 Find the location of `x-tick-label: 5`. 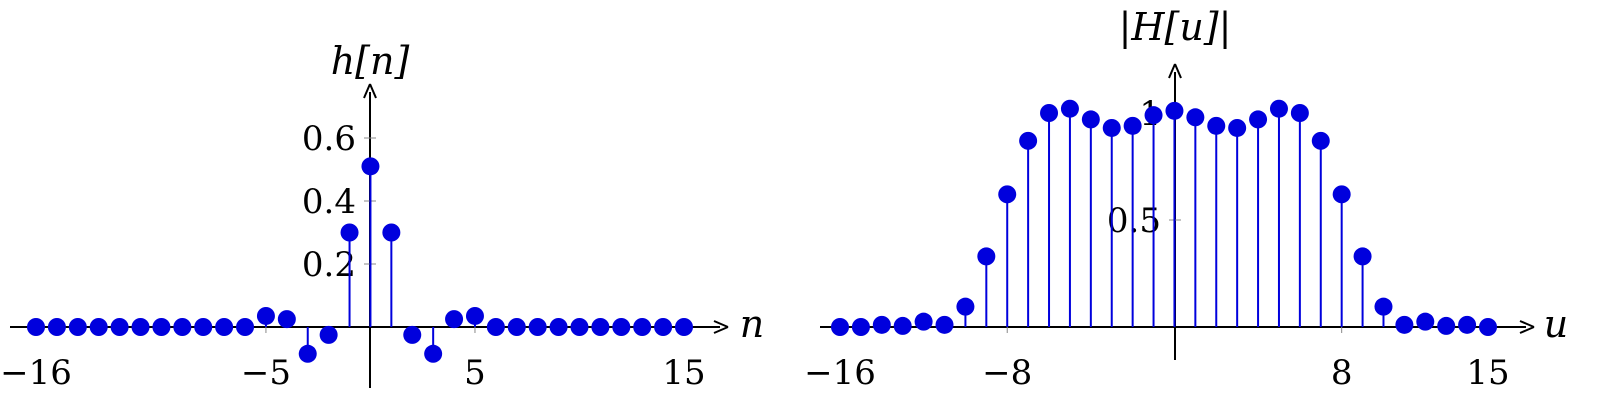

x-tick-label: 5 is located at coordinates (475, 373).